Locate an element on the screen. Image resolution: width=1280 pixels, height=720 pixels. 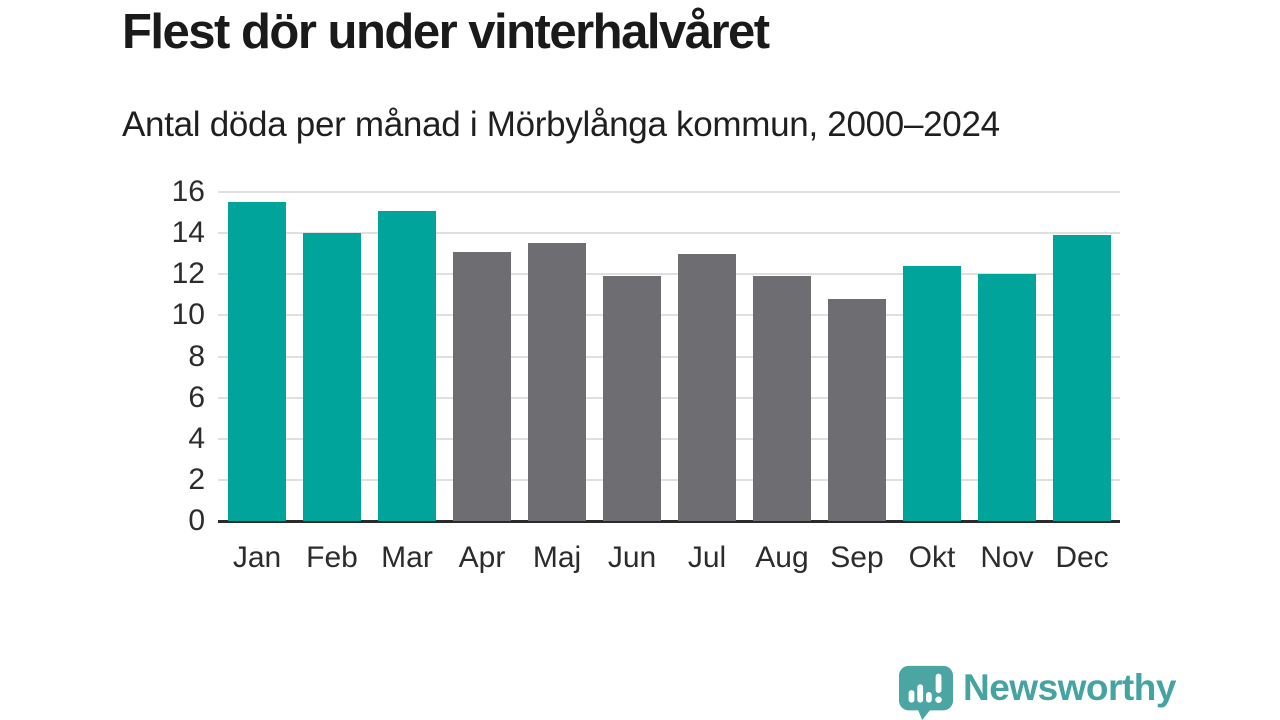
x-tick-label-feb: Feb is located at coordinates (332, 557).